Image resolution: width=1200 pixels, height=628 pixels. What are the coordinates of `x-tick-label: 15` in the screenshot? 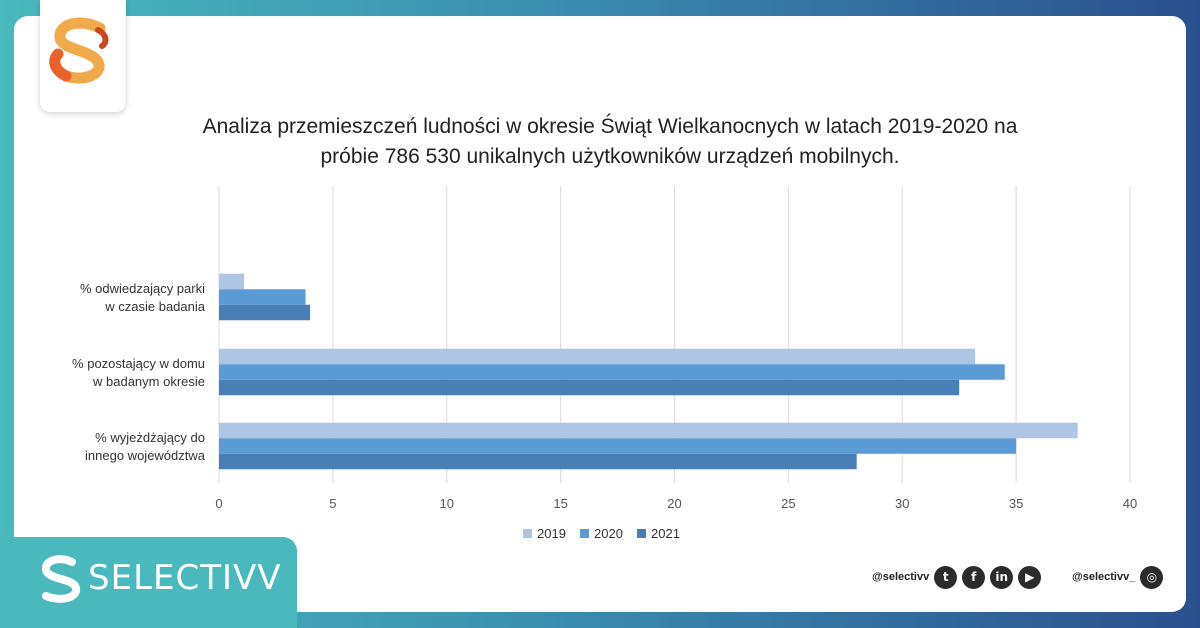 It's located at (560, 503).